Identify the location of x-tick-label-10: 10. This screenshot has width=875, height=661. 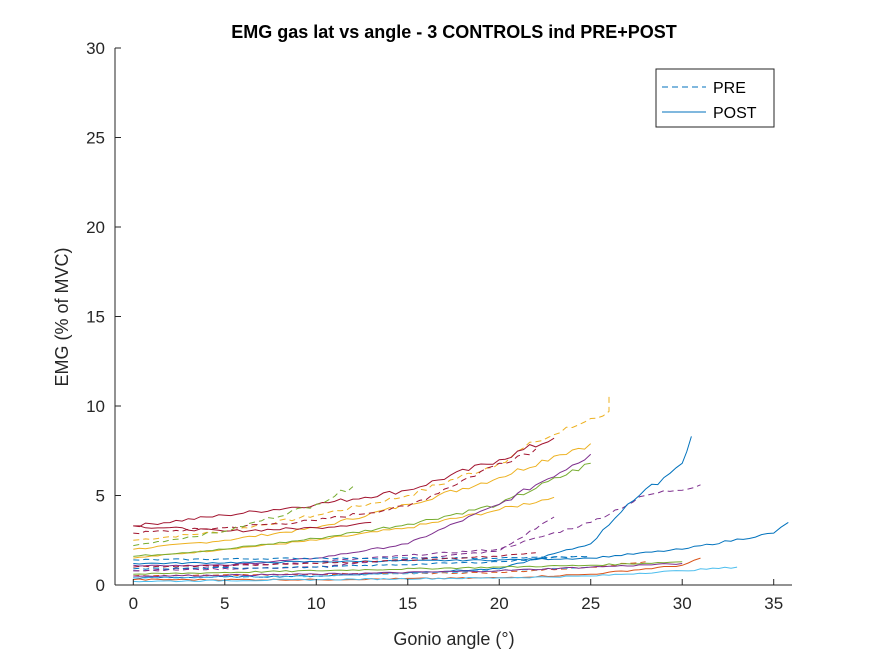
(316, 603).